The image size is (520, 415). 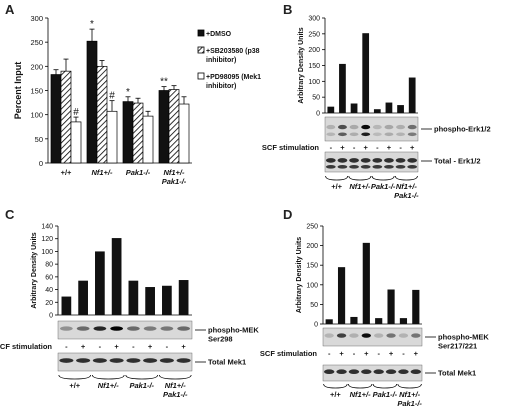 What do you see at coordinates (201, 33) in the screenshot?
I see `a-legend-swatch` at bounding box center [201, 33].